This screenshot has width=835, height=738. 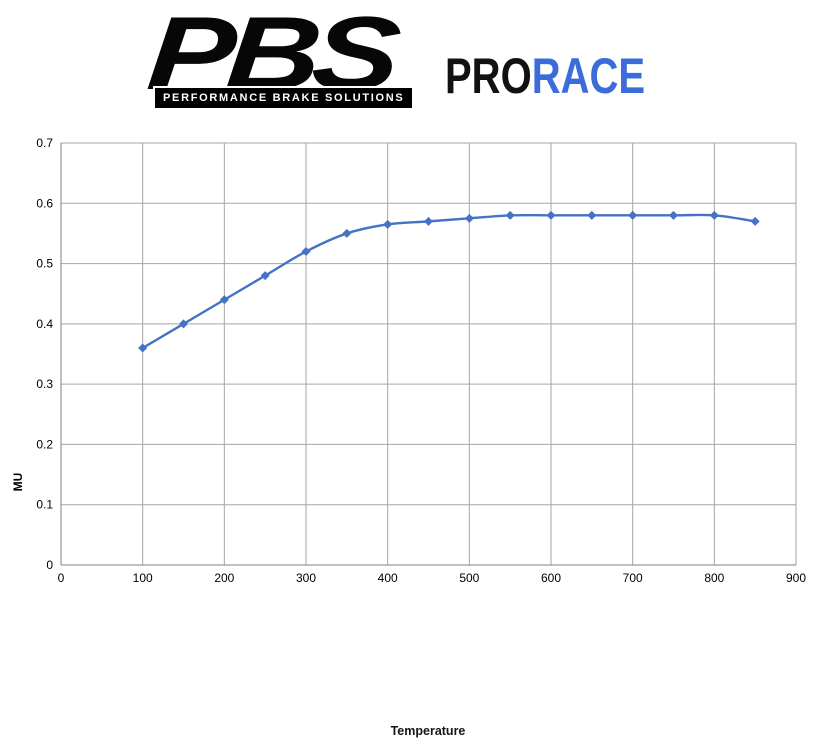 I want to click on y-axis-title: MU, so click(x=18, y=482).